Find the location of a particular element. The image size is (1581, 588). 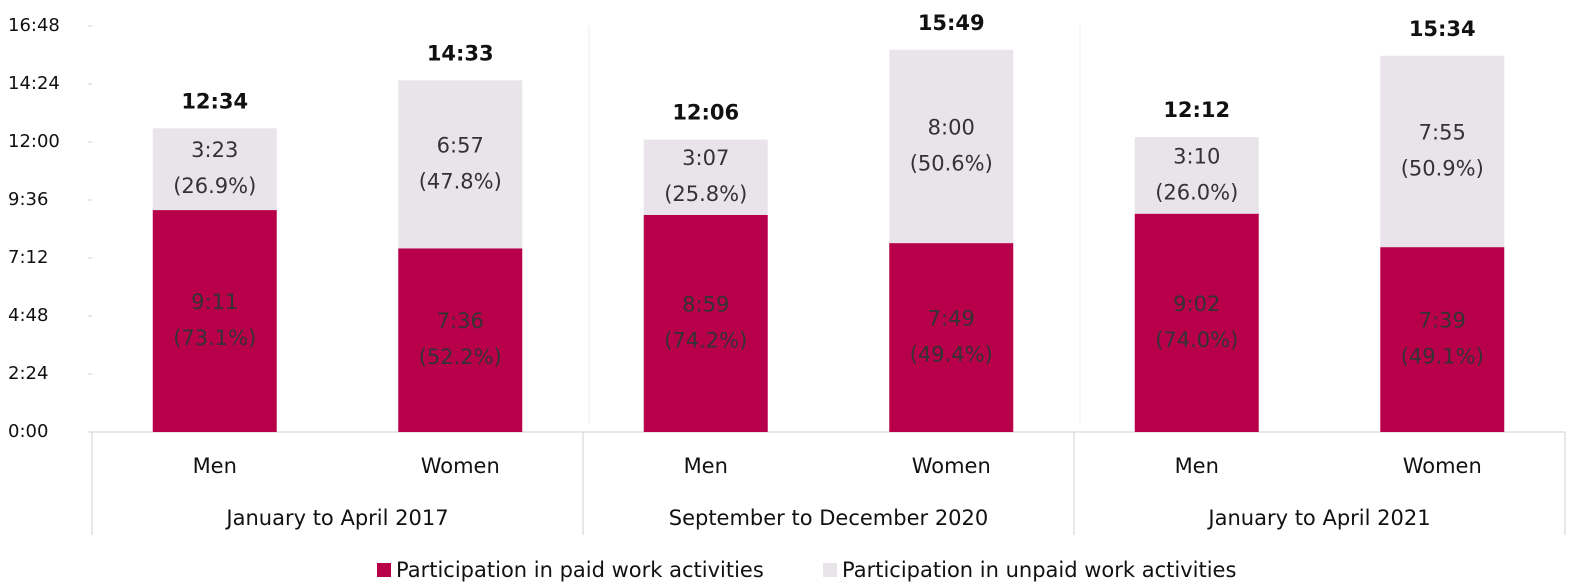

value-label-line: (25.8%) is located at coordinates (705, 194).